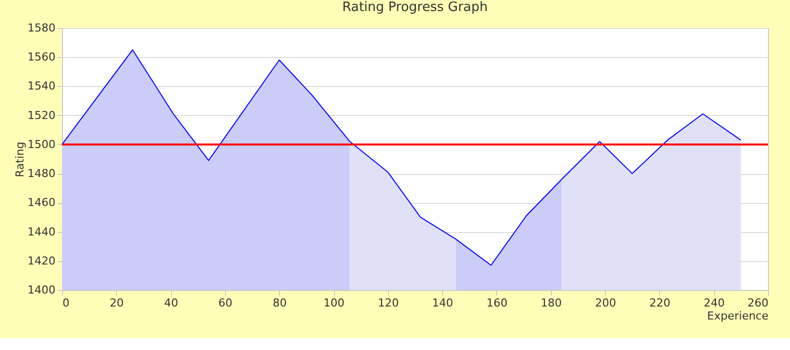  I want to click on x-tick-label: 0, so click(66, 303).